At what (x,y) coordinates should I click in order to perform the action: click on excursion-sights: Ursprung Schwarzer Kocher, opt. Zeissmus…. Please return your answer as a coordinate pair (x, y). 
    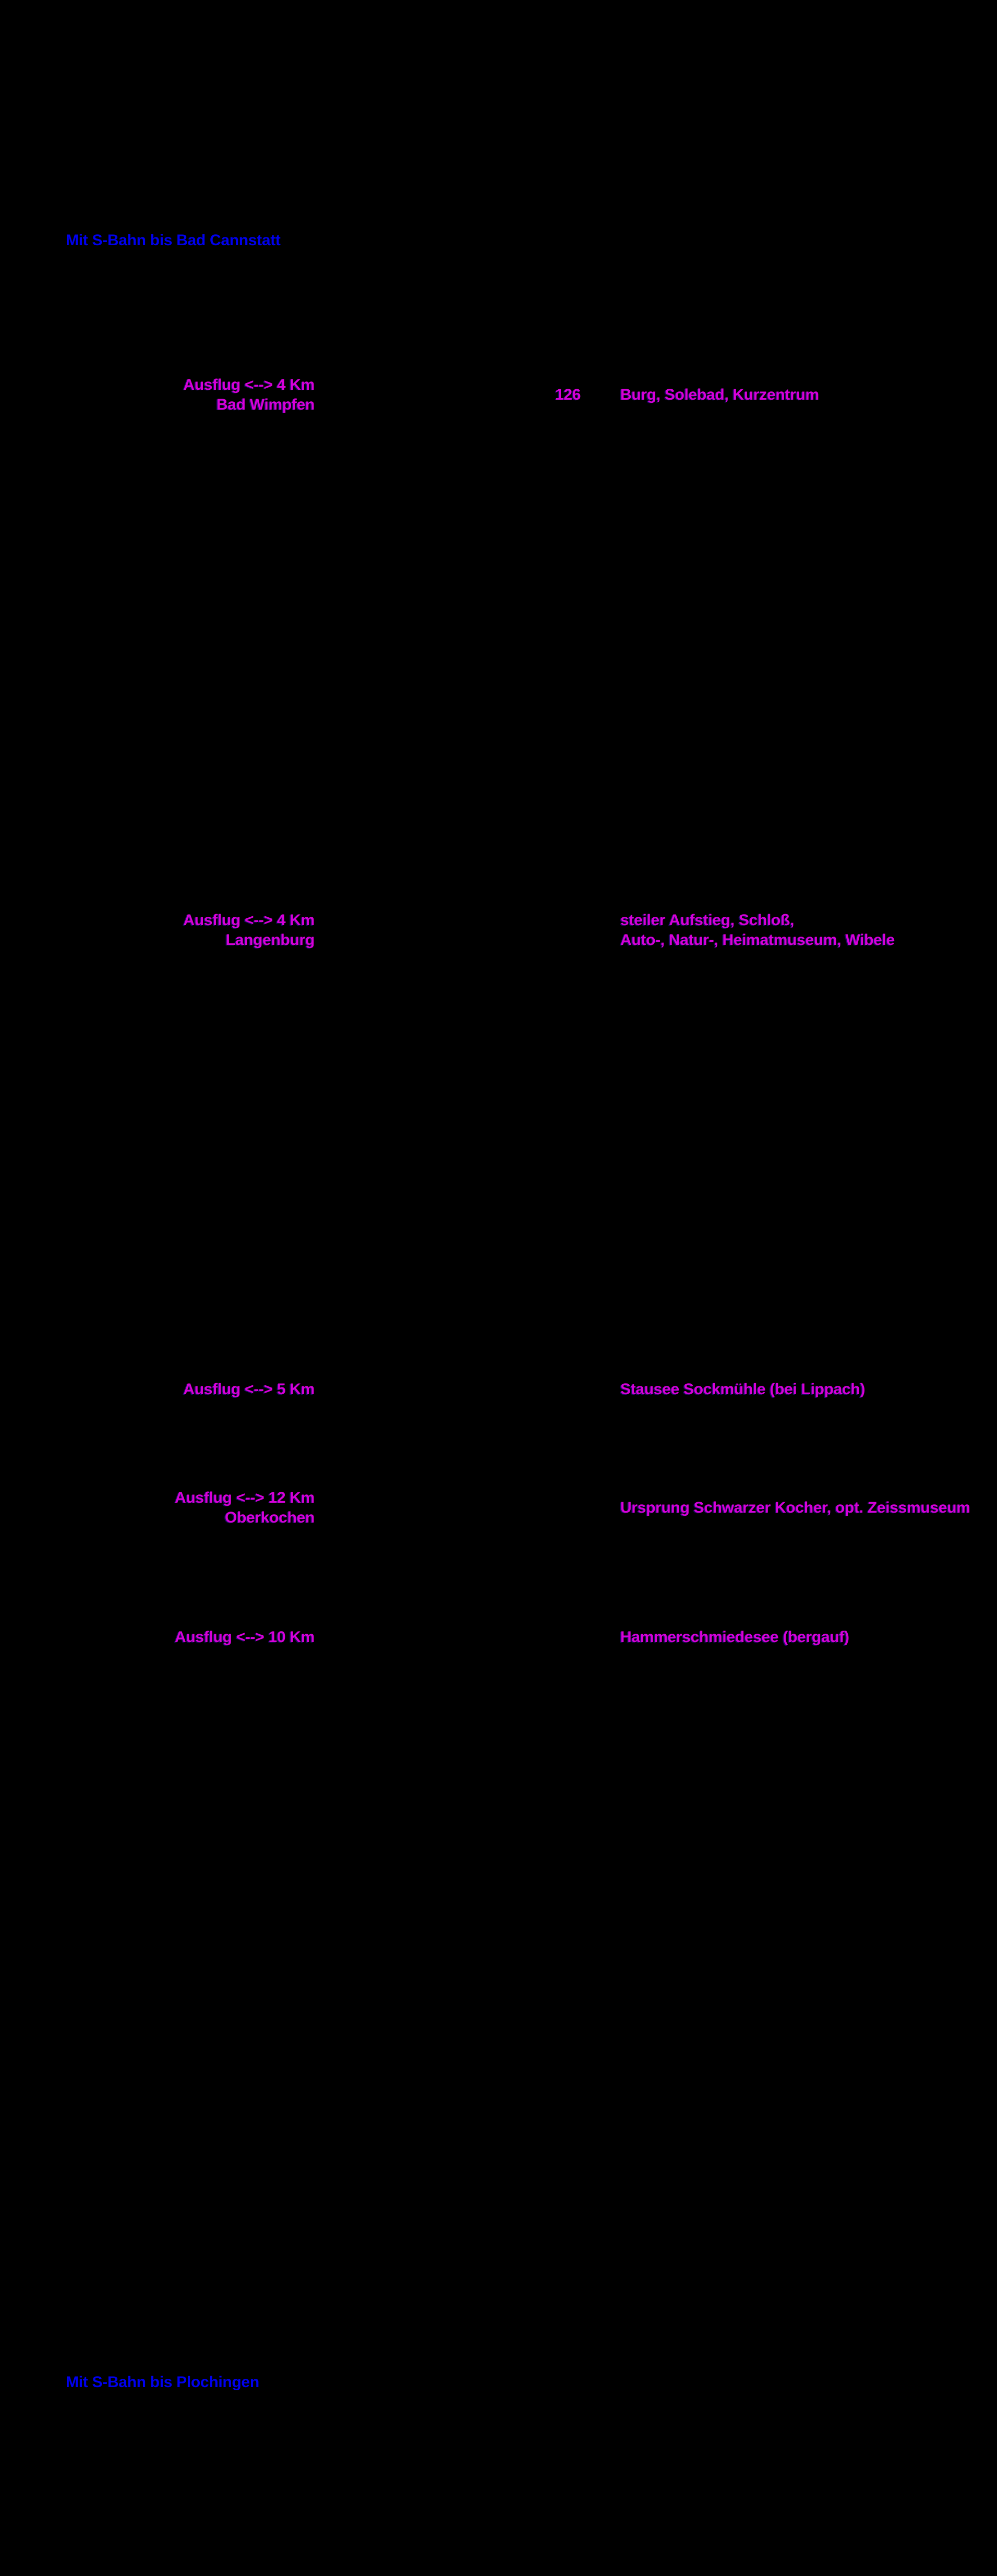
    Looking at the image, I should click on (795, 1507).